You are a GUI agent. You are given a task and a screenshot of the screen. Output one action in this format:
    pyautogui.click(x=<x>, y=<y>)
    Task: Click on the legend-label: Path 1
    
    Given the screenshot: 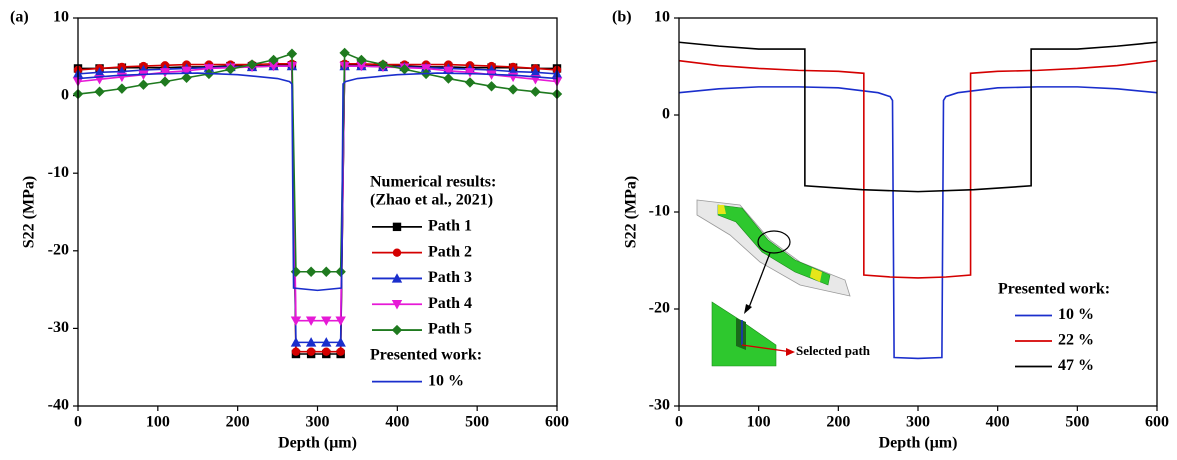 What is the action you would take?
    pyautogui.click(x=450, y=226)
    